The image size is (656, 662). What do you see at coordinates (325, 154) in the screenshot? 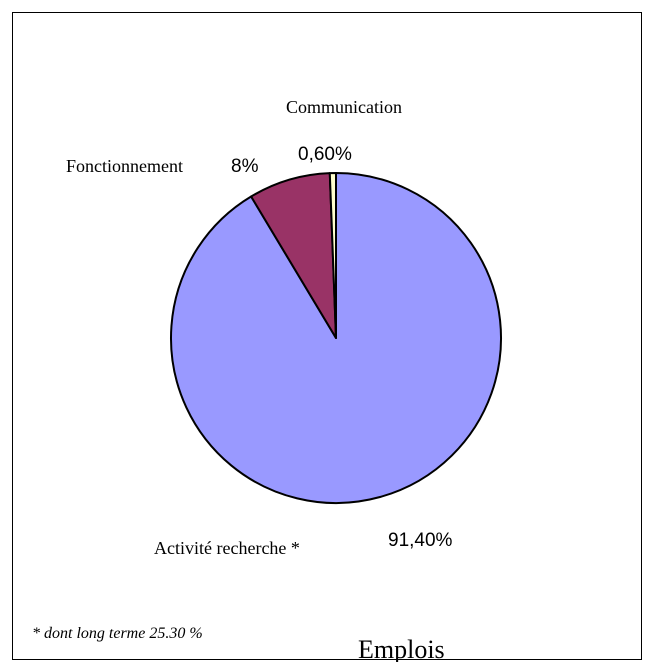
I see `value-label-communication: 0,60%` at bounding box center [325, 154].